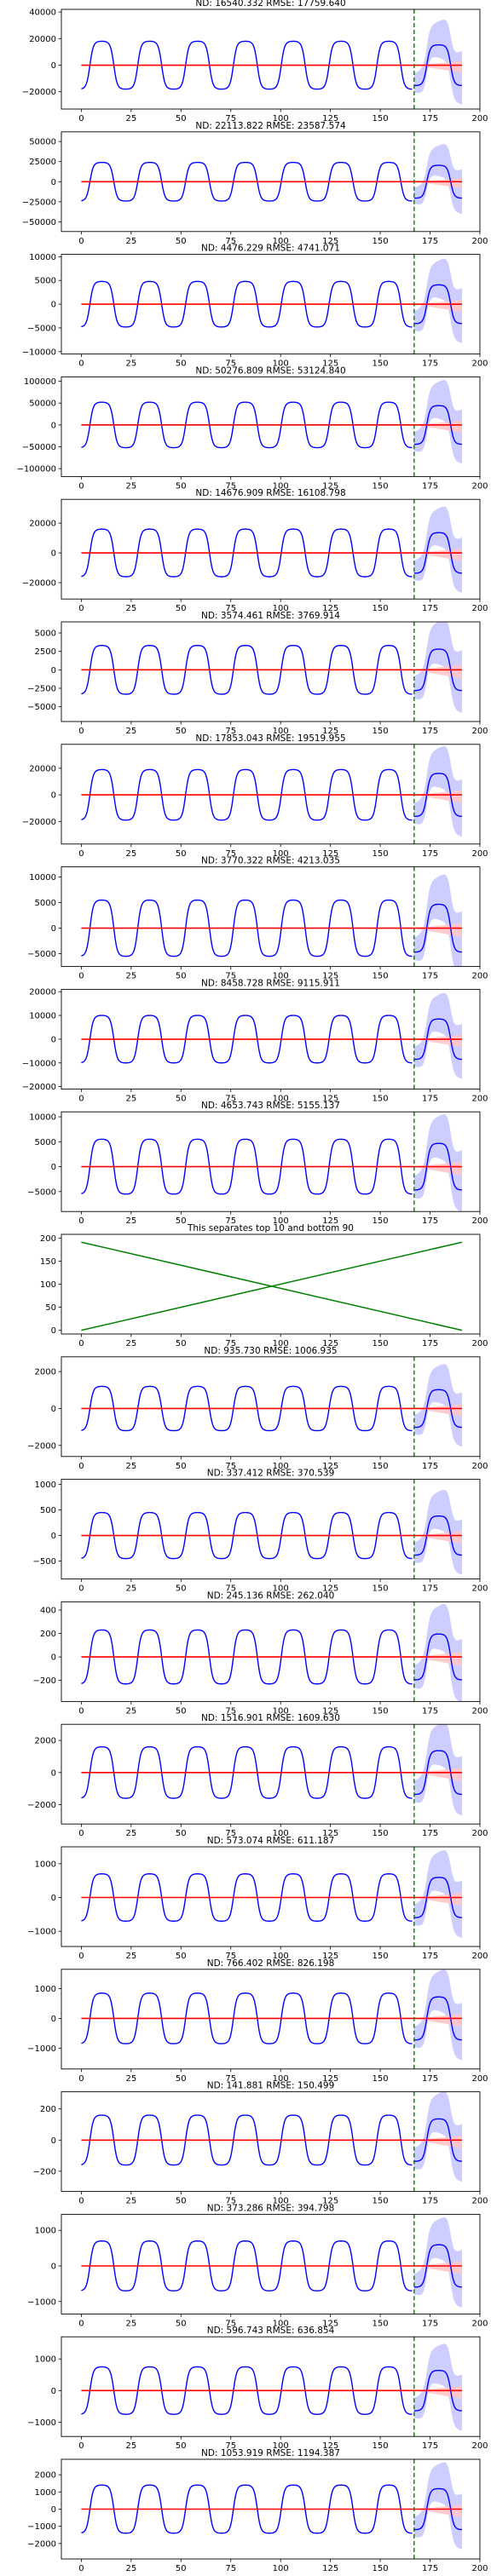 Image resolution: width=491 pixels, height=2576 pixels. I want to click on subplot-title: ND: 373.286 RMSE: 394.798, so click(271, 2208).